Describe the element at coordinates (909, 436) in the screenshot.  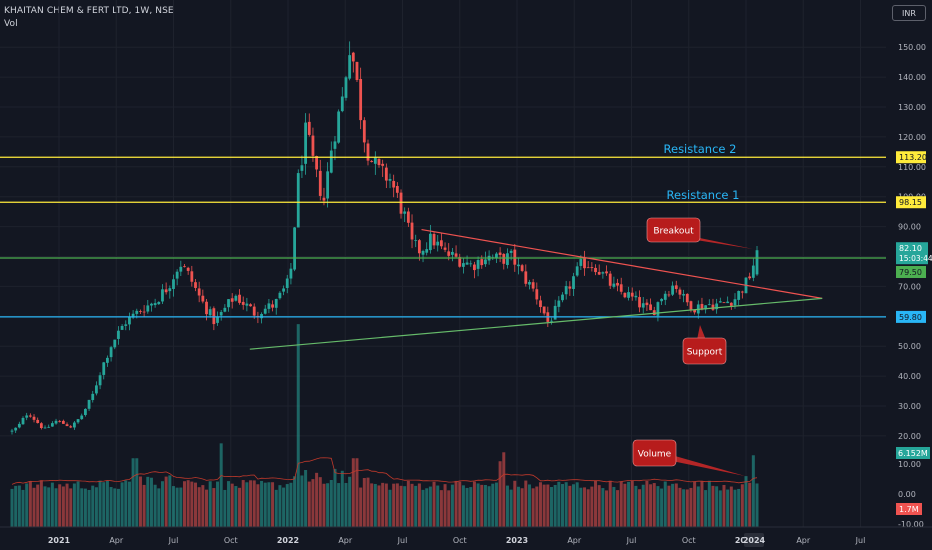
I see `price-tick-label: 20.00` at that location.